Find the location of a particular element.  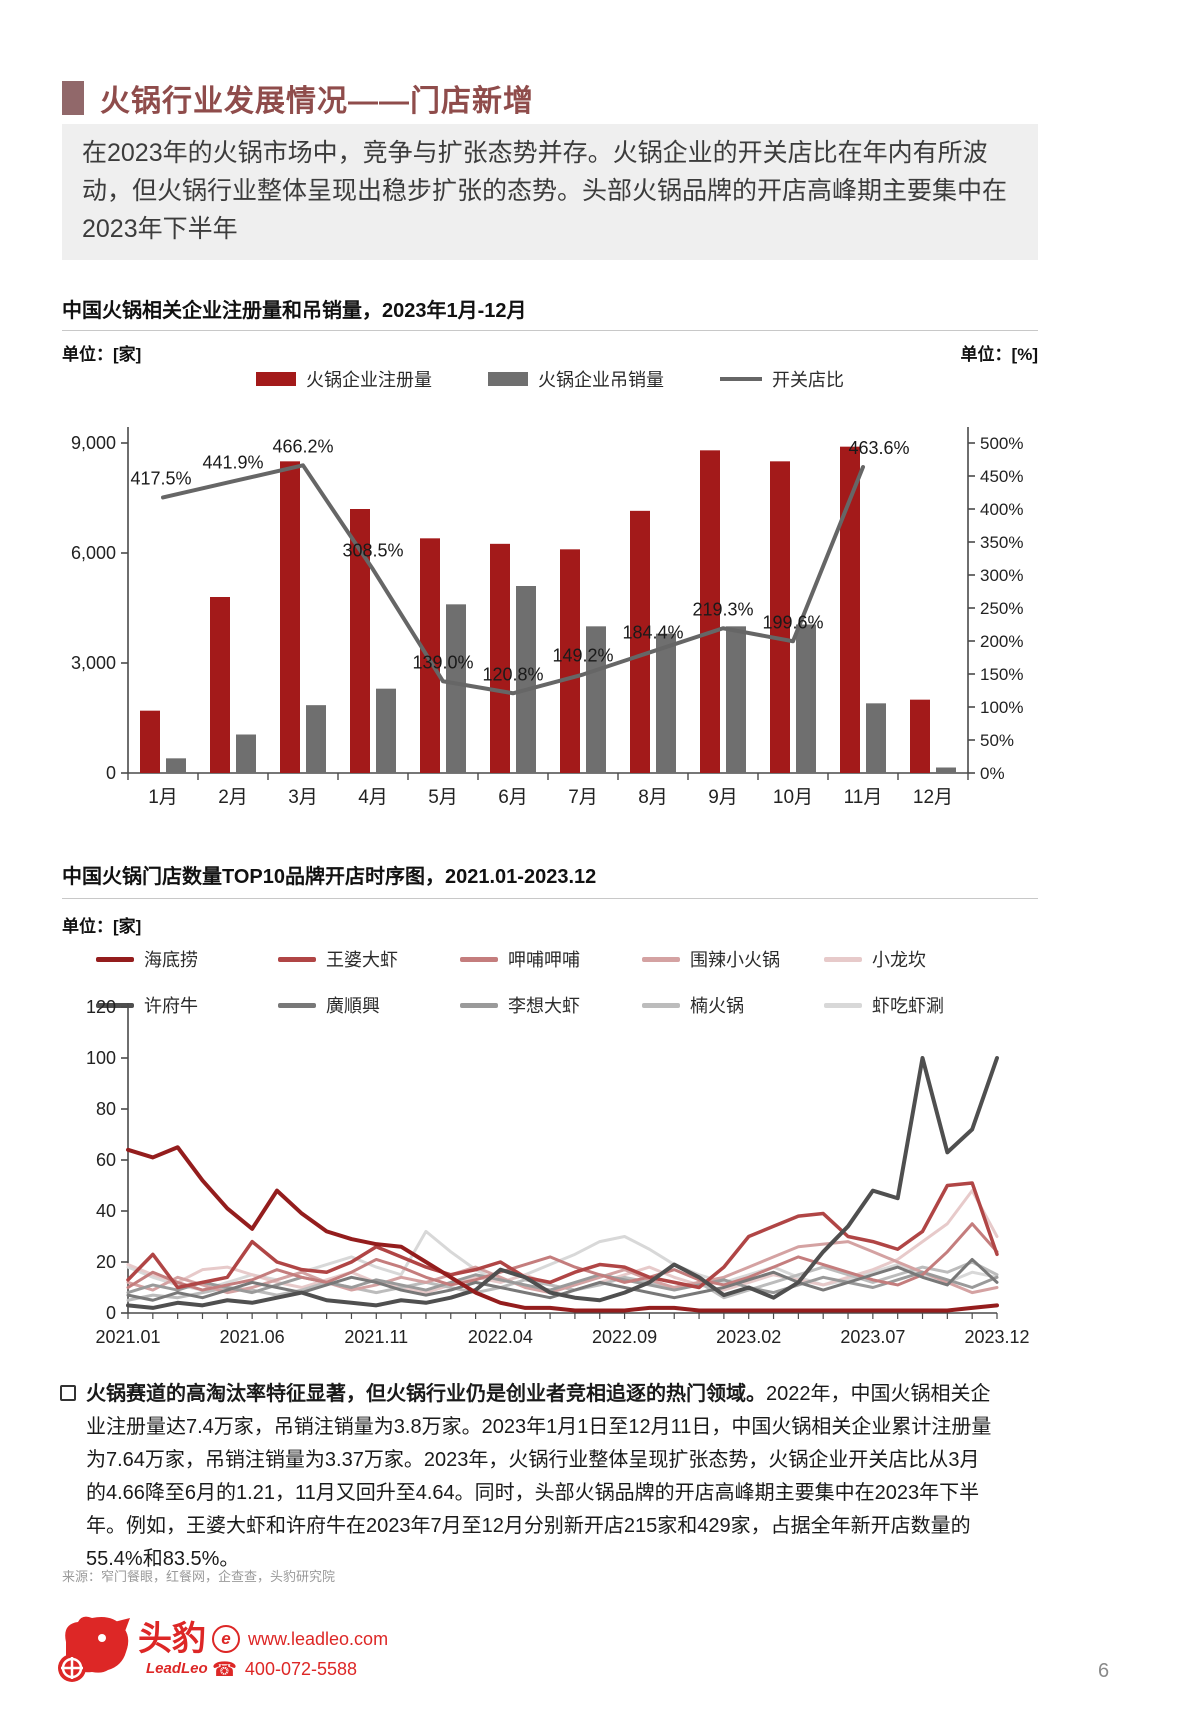

svg-text: 9,000 is located at coordinates (93, 443).